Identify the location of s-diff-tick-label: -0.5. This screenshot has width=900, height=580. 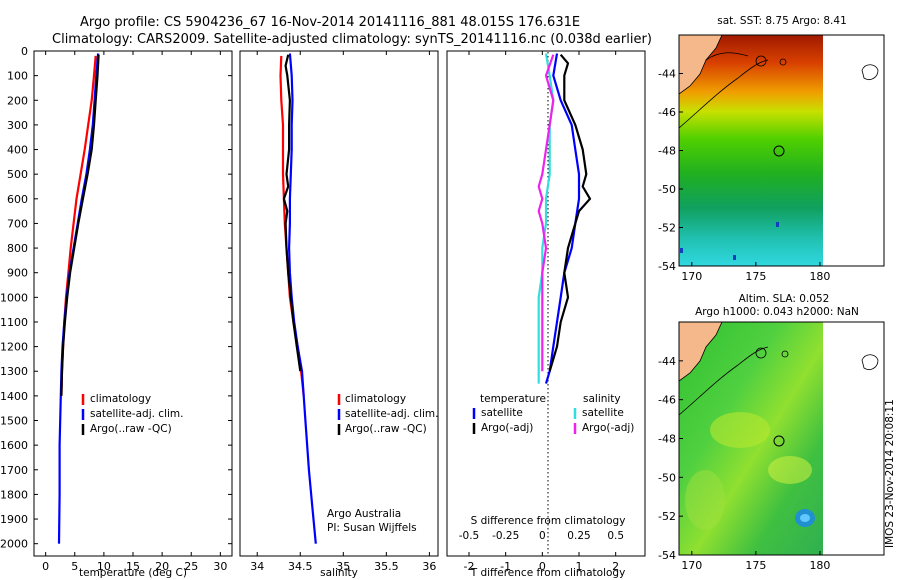
(469, 536).